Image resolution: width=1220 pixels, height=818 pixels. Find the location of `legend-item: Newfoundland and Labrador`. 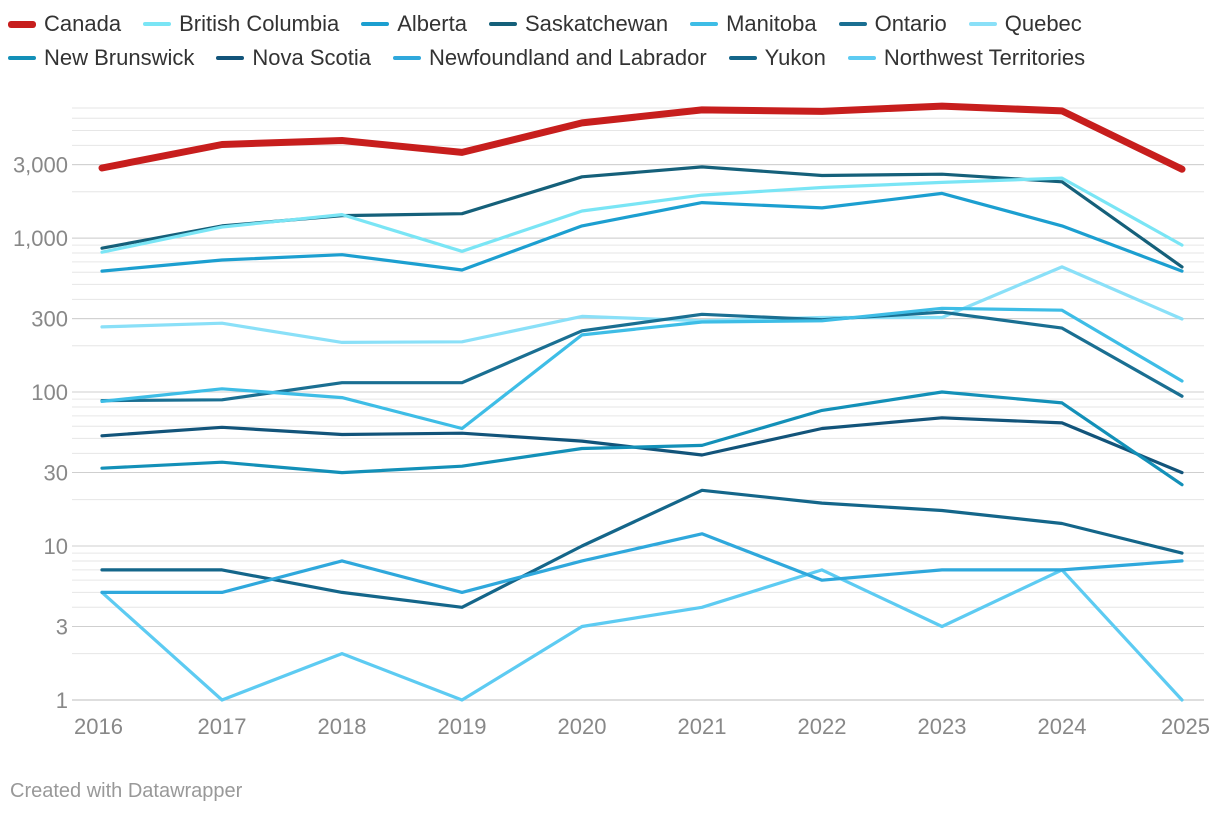

legend-item: Newfoundland and Labrador is located at coordinates (550, 58).